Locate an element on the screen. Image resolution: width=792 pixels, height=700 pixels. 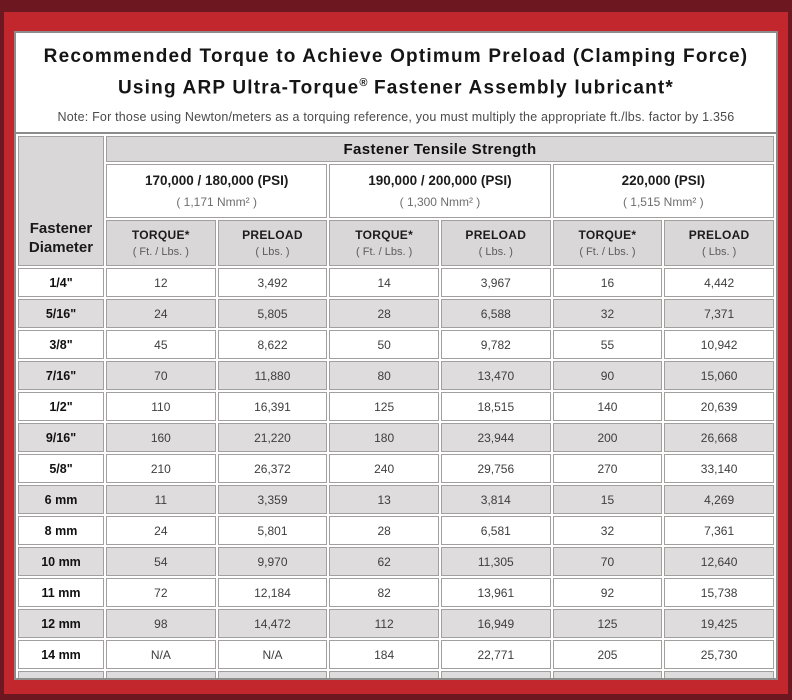
torque-value-cell: 210 is located at coordinates (161, 469).